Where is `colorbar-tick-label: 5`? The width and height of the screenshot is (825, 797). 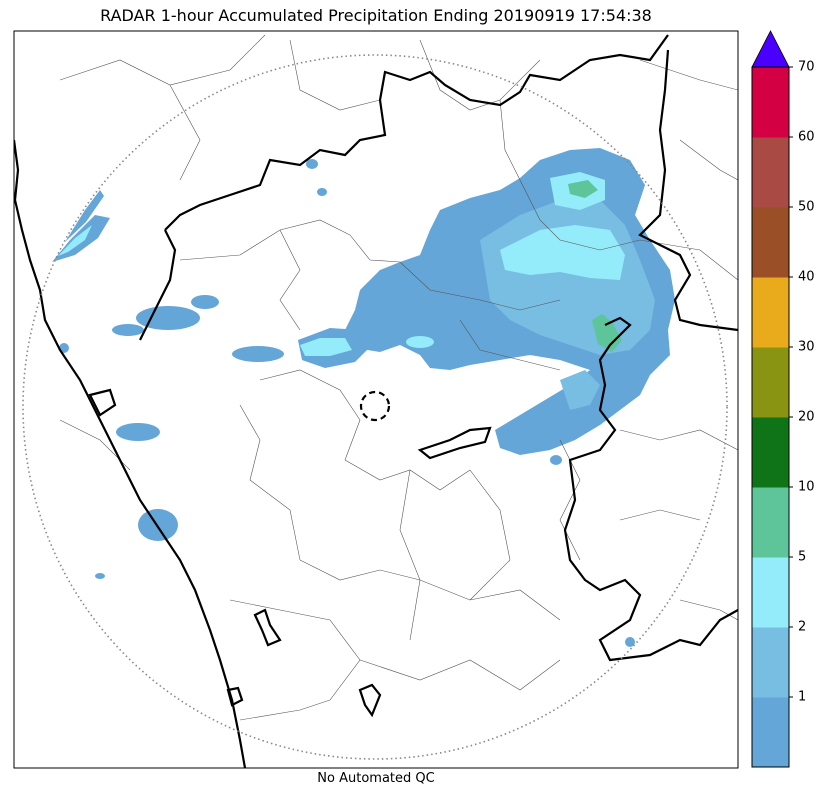 colorbar-tick-label: 5 is located at coordinates (802, 557).